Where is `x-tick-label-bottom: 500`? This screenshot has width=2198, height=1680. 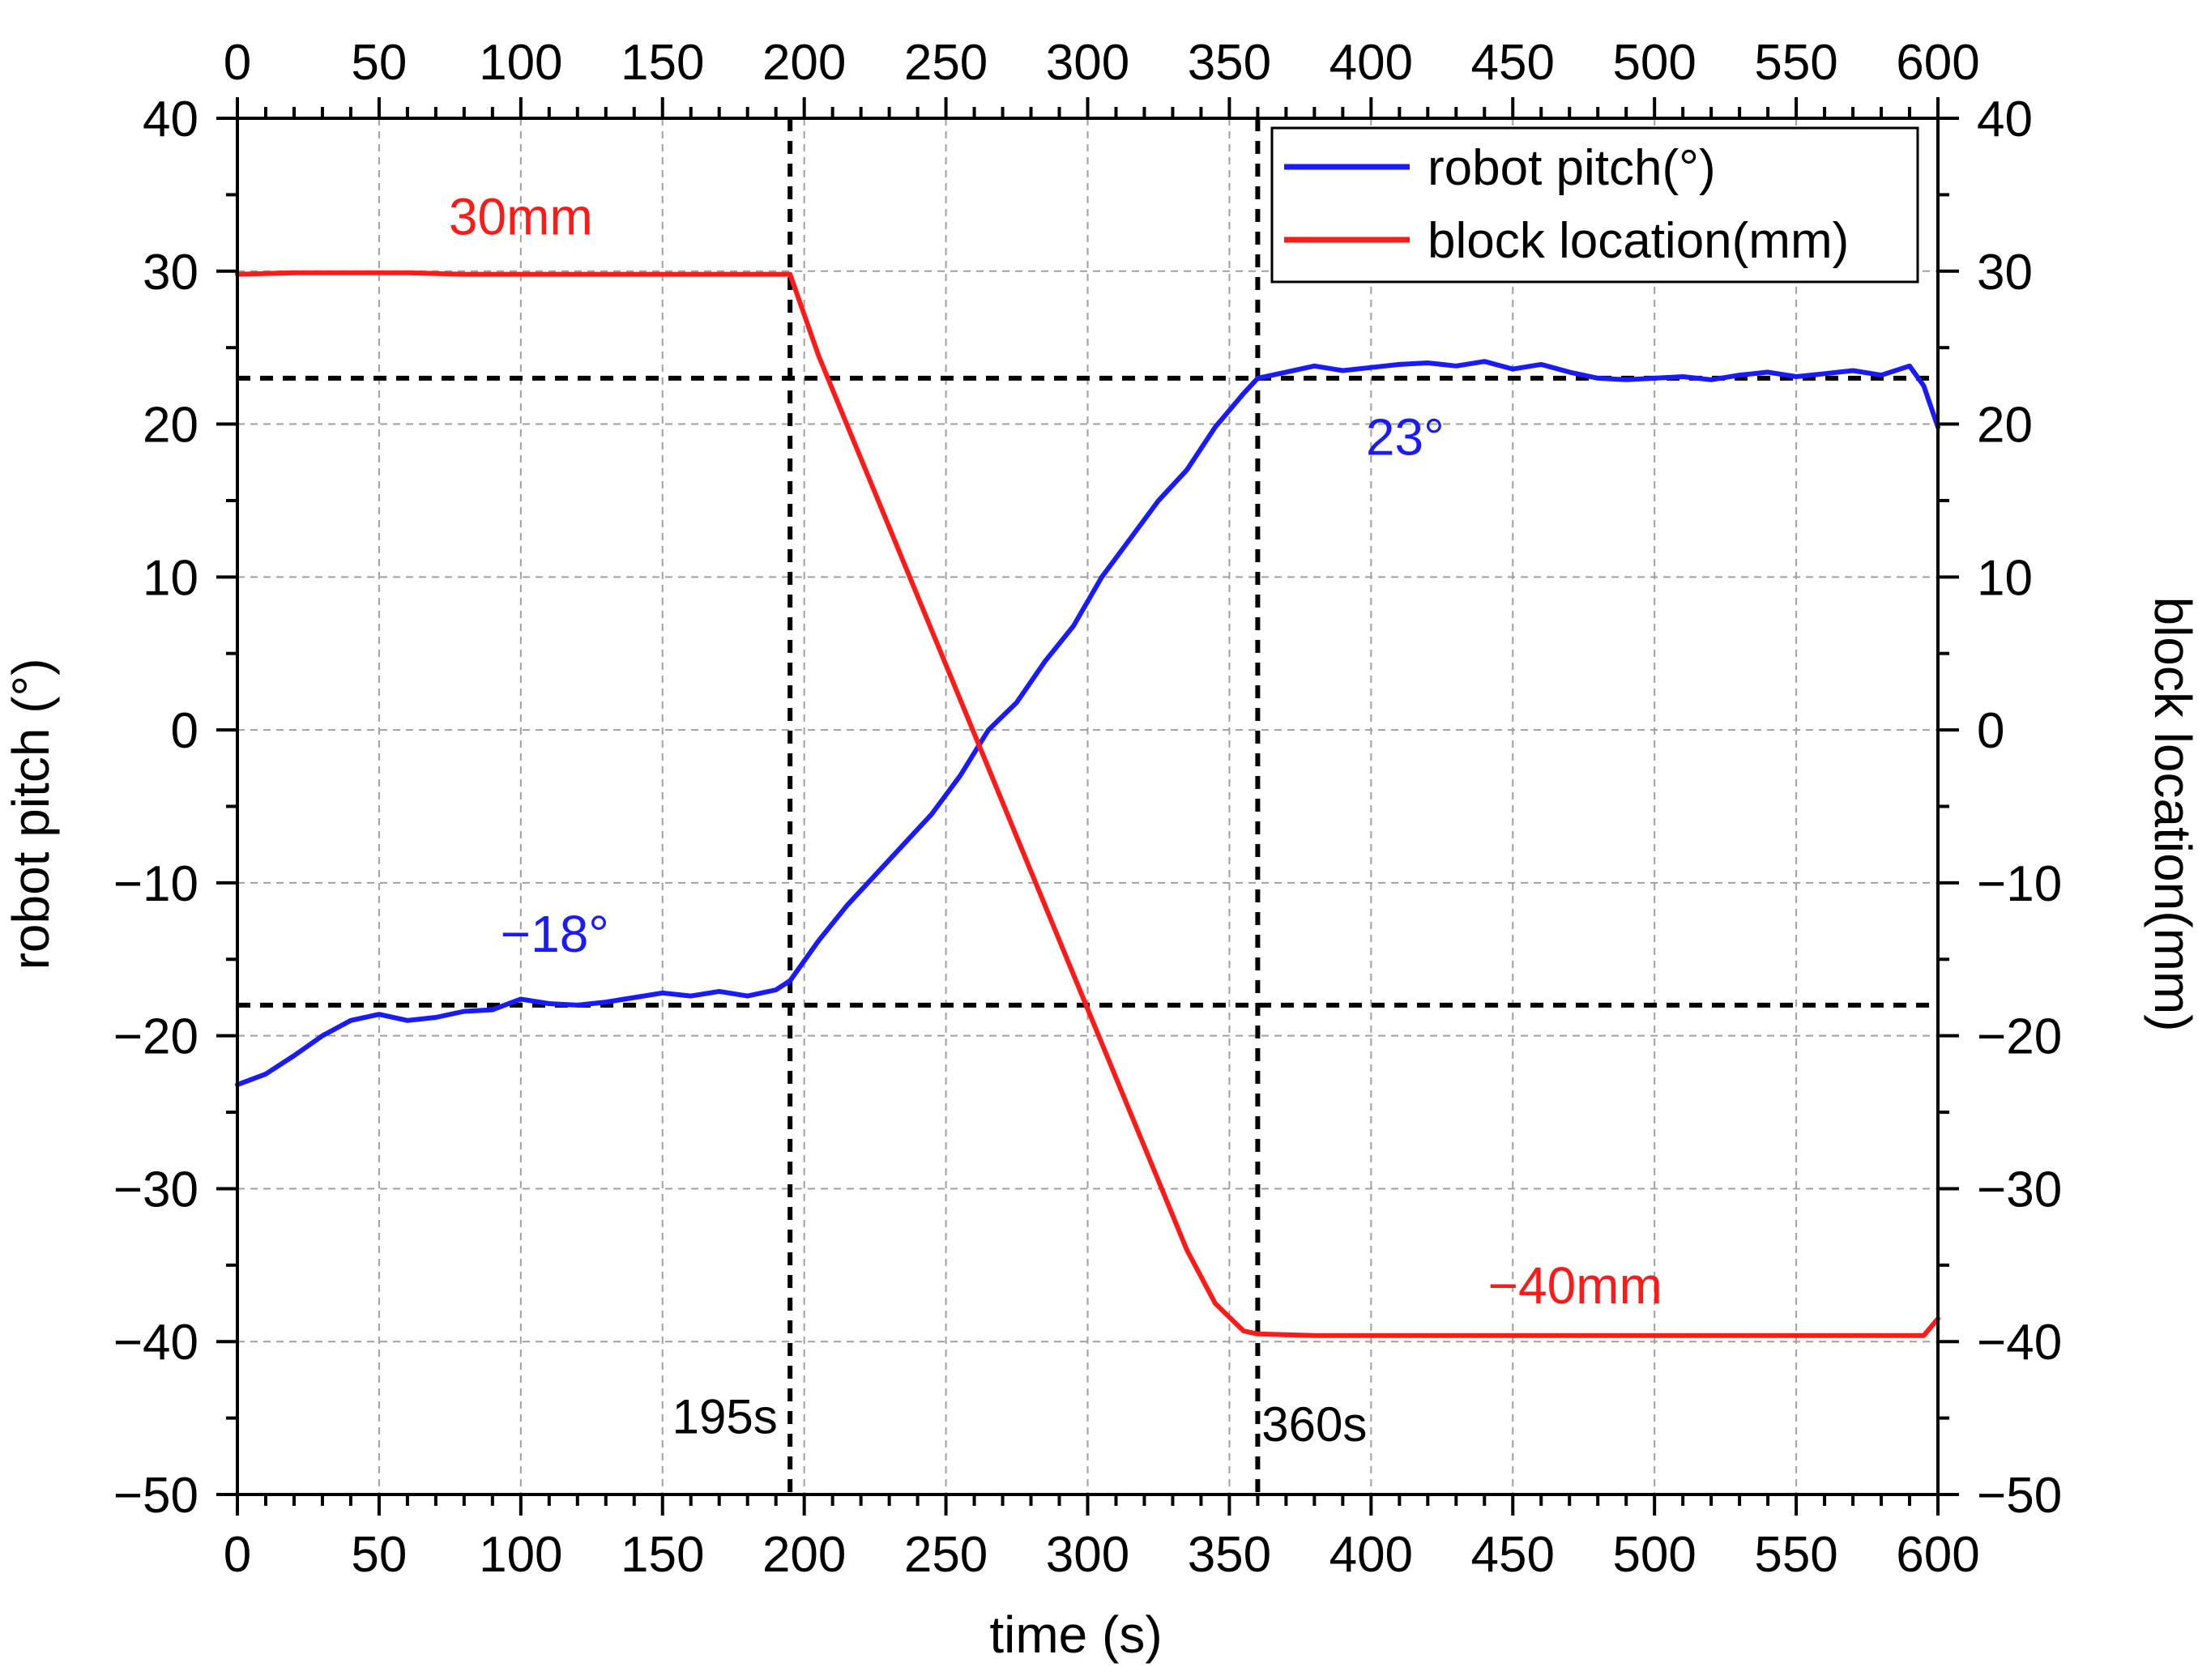
x-tick-label-bottom: 500 is located at coordinates (1654, 1555).